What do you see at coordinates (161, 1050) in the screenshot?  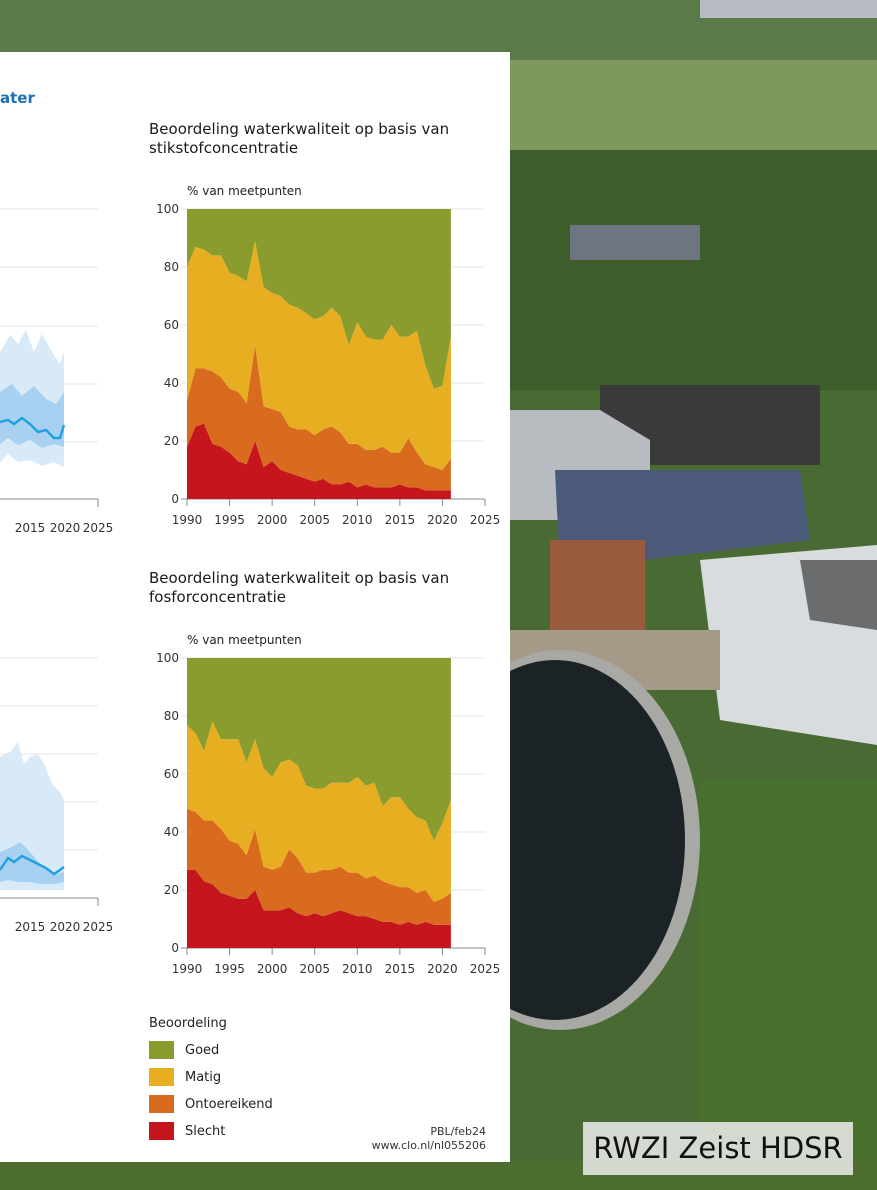 I see `legend-swatch-goed` at bounding box center [161, 1050].